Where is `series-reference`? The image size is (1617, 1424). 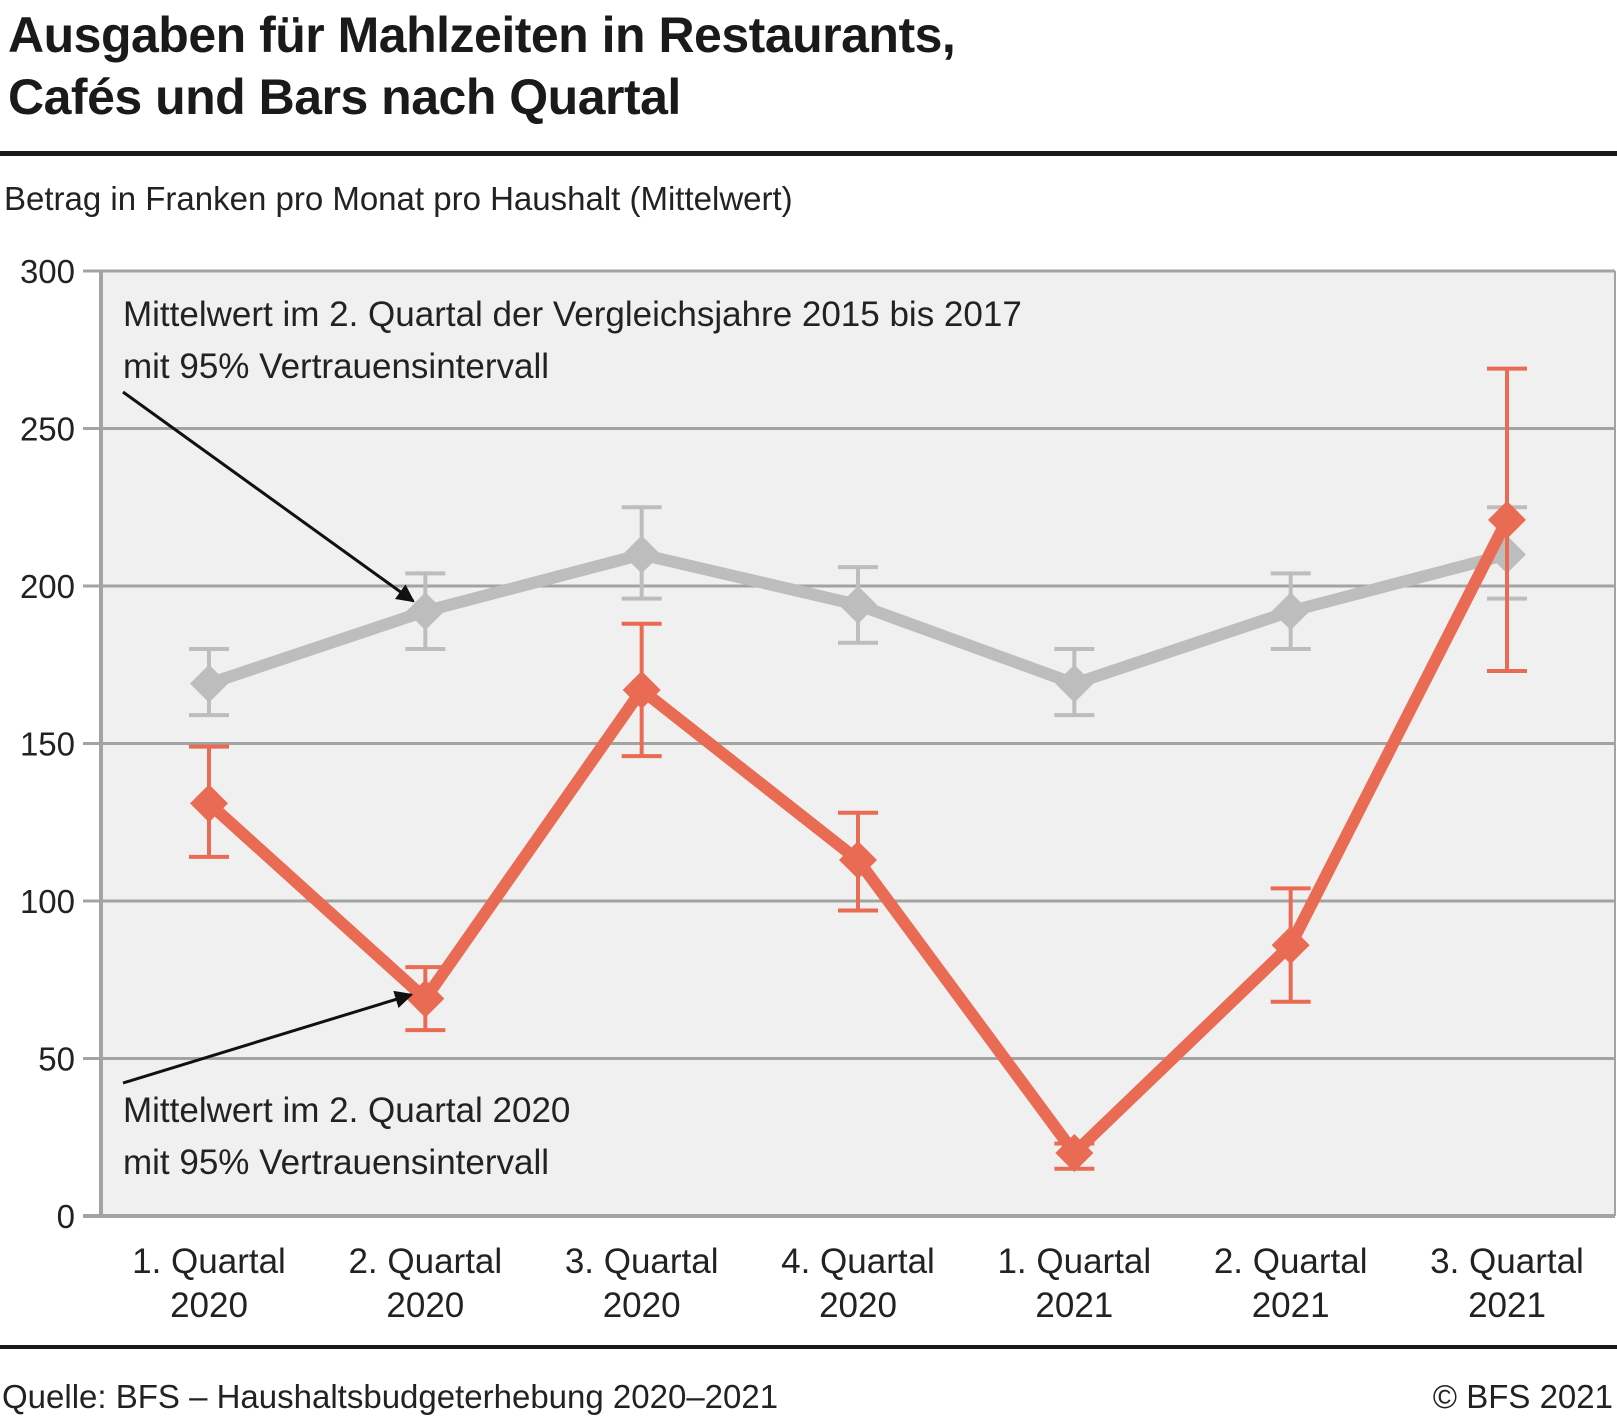 series-reference is located at coordinates (858, 611).